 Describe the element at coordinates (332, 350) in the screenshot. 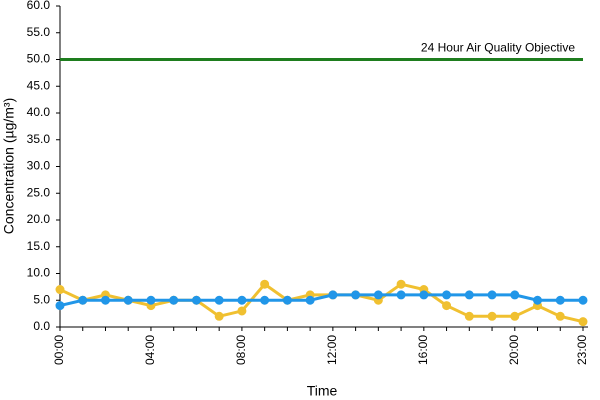

I see `x-tick-label: 12:00` at that location.